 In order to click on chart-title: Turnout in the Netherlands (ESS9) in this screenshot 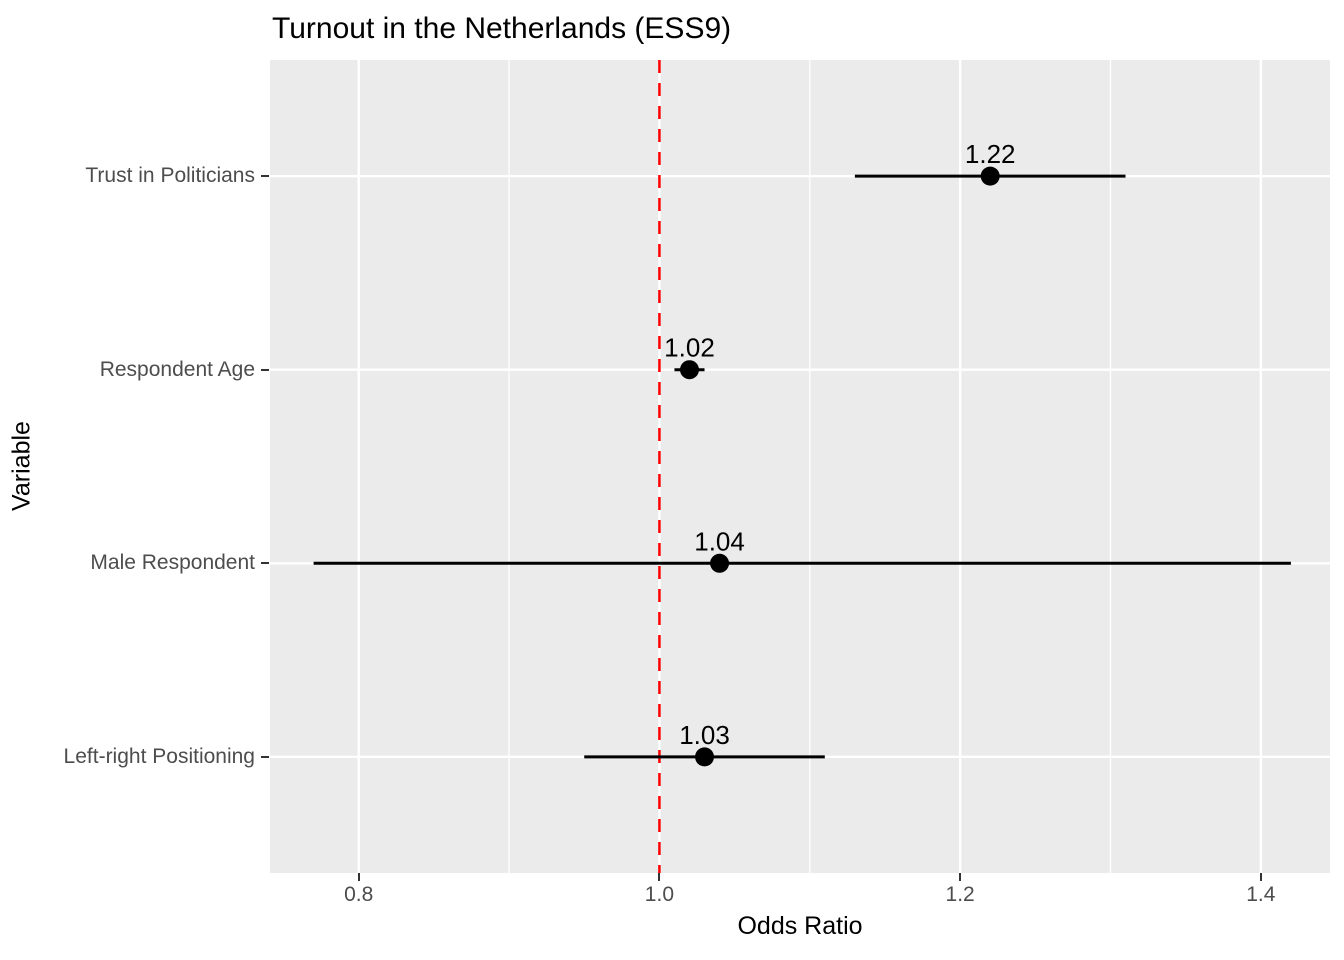, I will do `click(502, 28)`.